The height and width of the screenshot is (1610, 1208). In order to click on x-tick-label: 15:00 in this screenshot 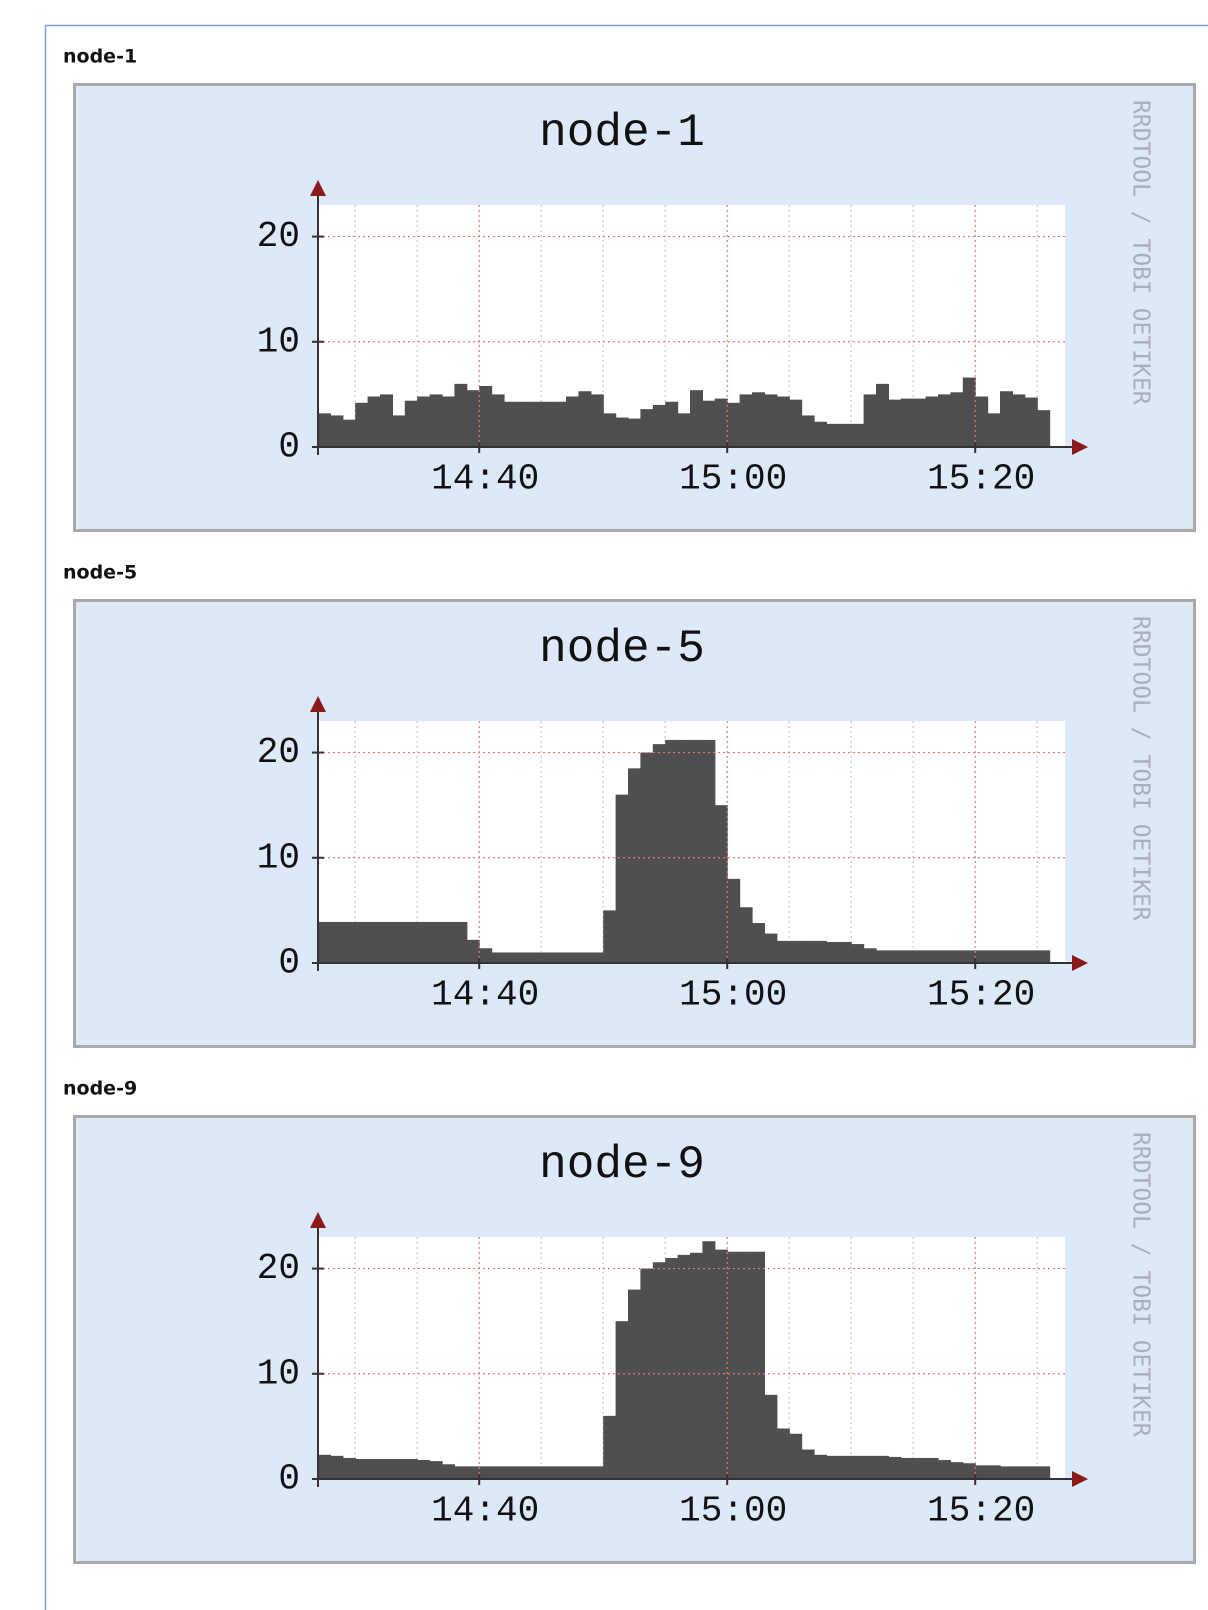, I will do `click(733, 995)`.